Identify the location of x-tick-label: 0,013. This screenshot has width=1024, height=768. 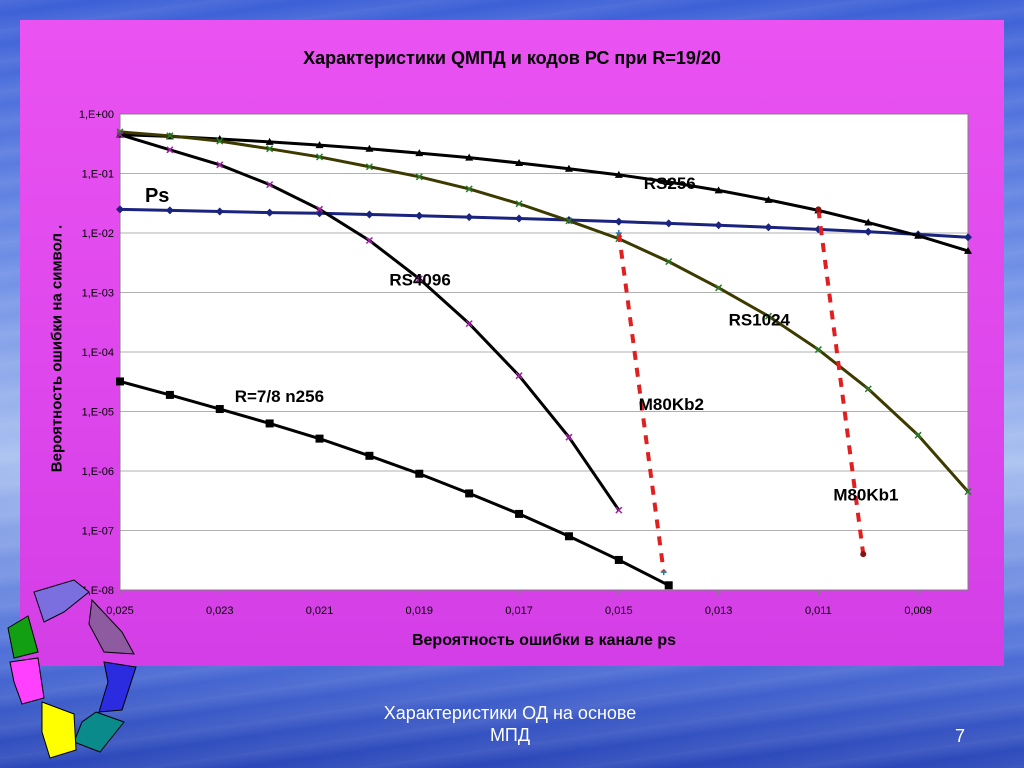
(719, 611).